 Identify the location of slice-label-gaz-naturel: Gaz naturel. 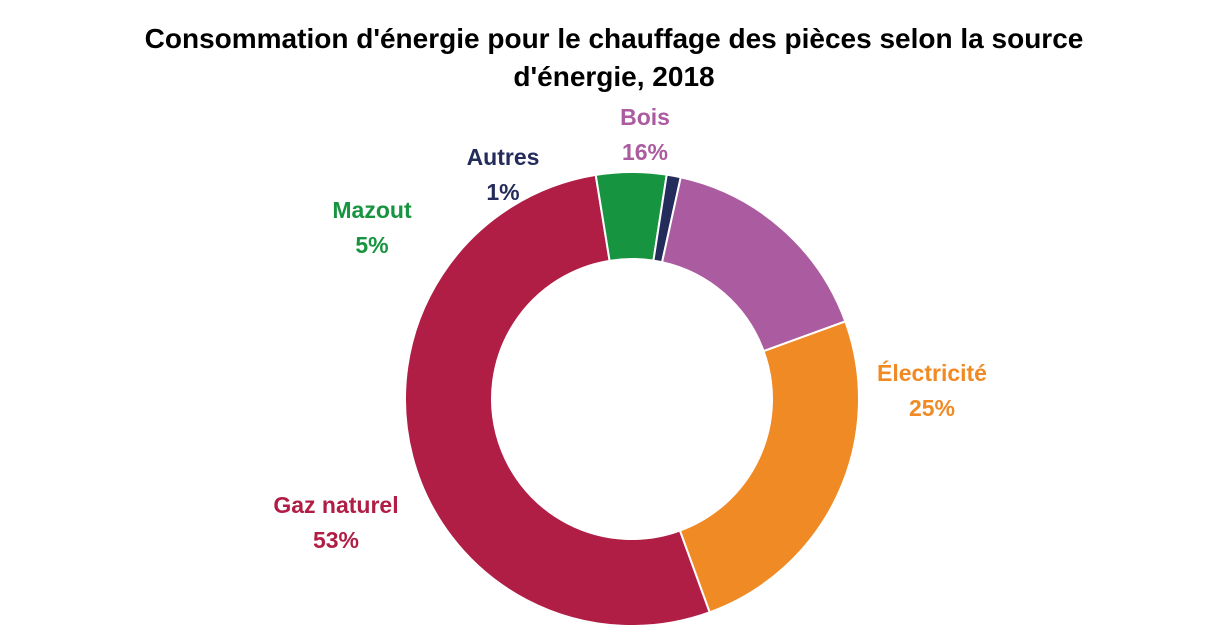
(335, 505).